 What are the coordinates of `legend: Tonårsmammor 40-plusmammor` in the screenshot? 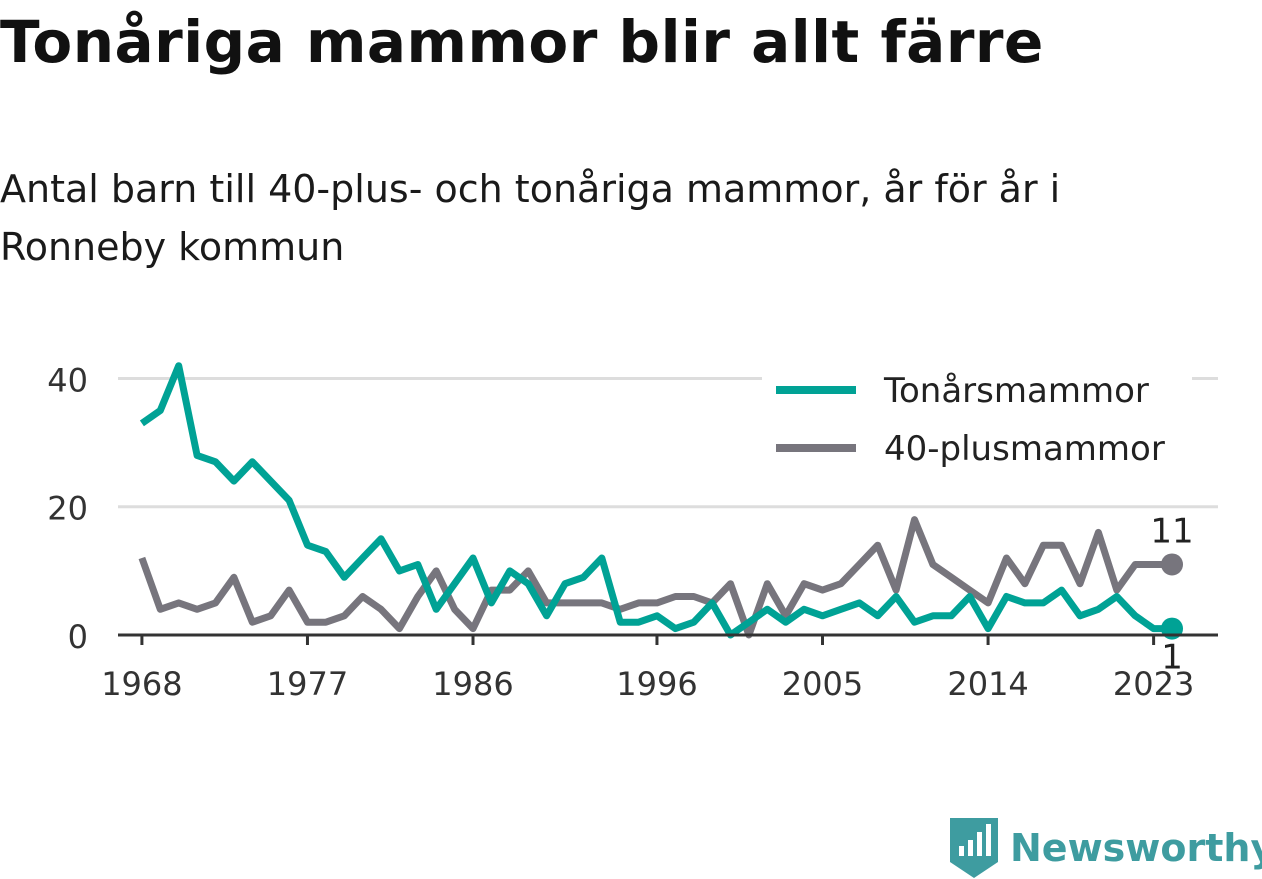 It's located at (977, 419).